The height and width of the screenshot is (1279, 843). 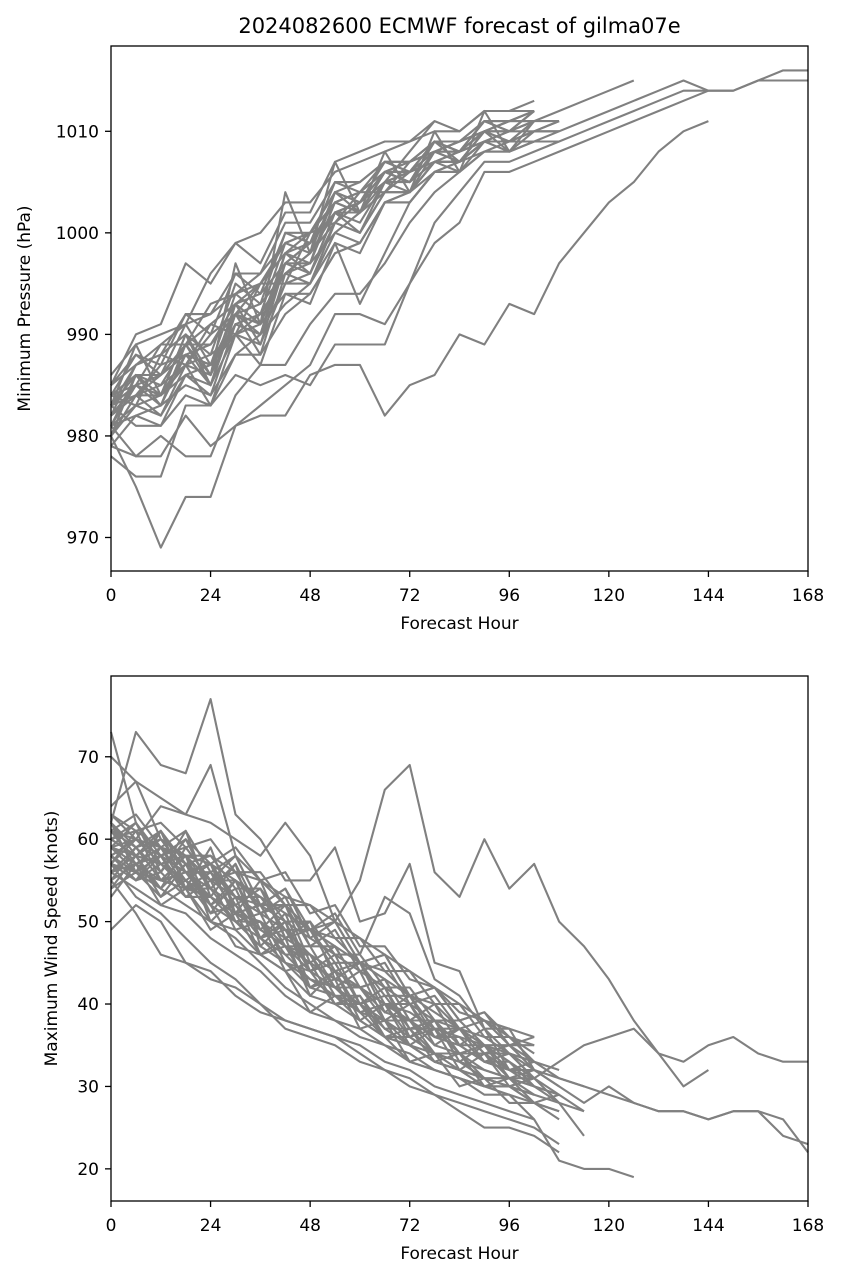 What do you see at coordinates (609, 596) in the screenshot?
I see `pressure-x-tick-label: 120` at bounding box center [609, 596].